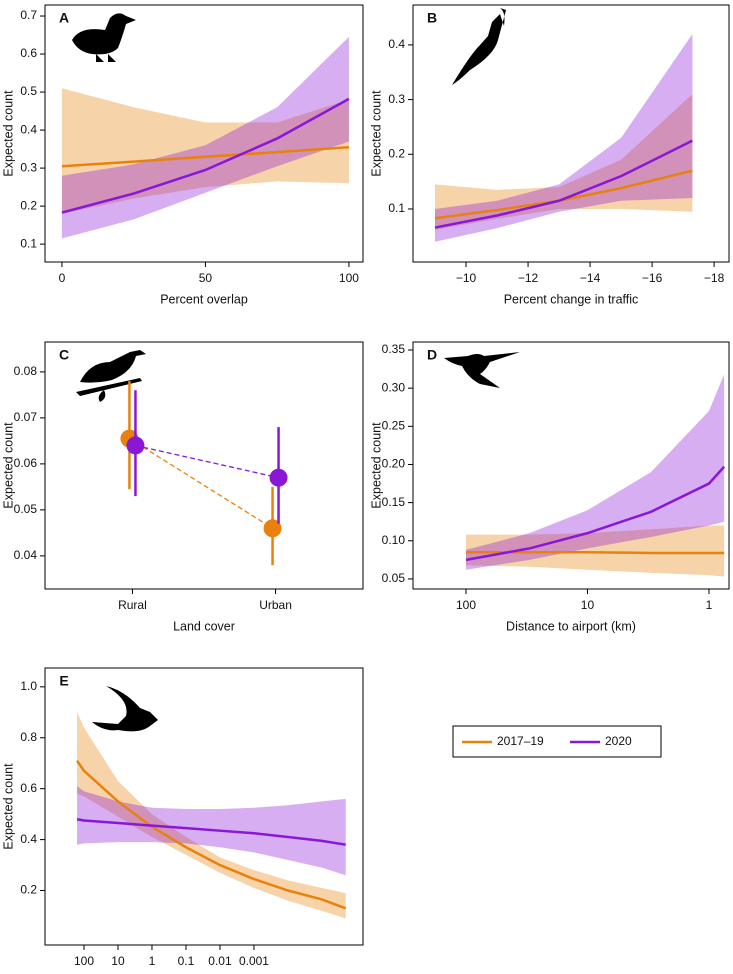 Image resolution: width=733 pixels, height=974 pixels. Describe the element at coordinates (206, 278) in the screenshot. I see `x-tick-label: 50` at that location.